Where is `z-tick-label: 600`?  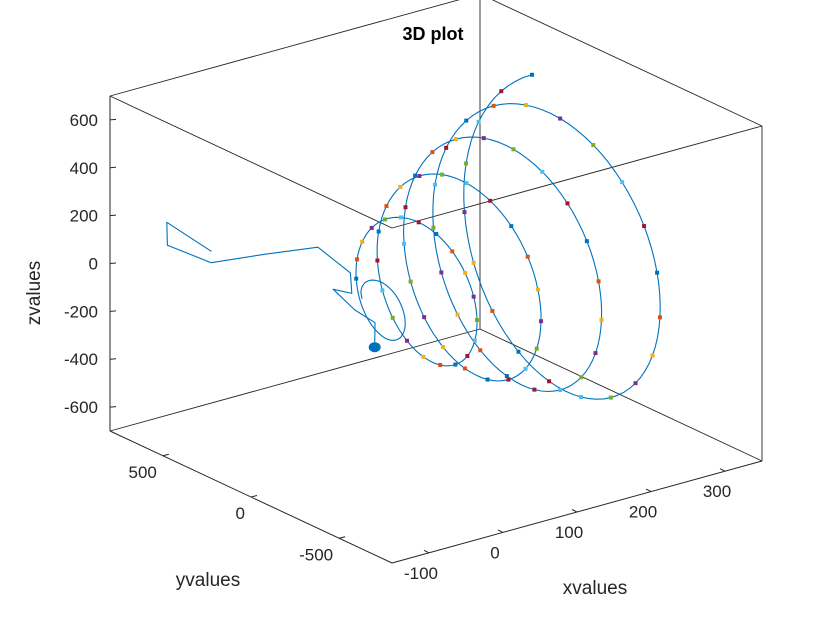
z-tick-label: 600 is located at coordinates (84, 120).